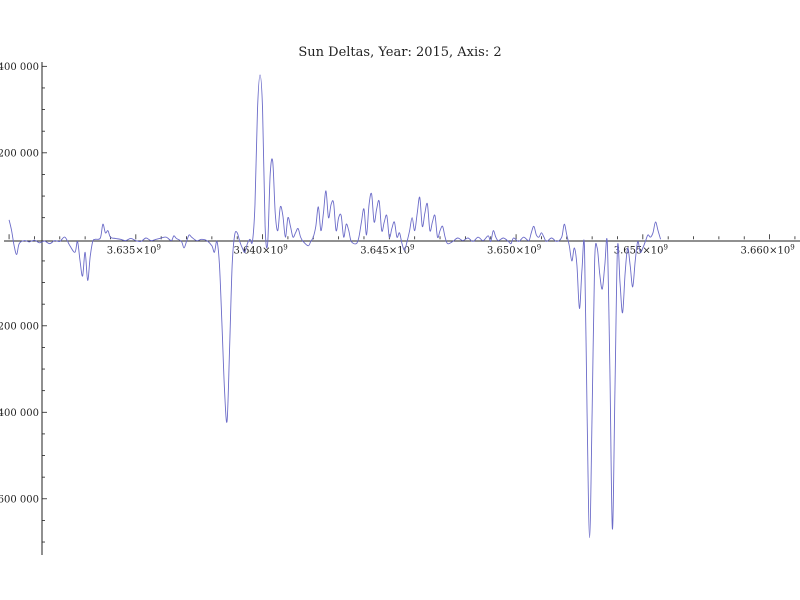 Image resolution: width=800 pixels, height=600 pixels. What do you see at coordinates (387, 249) in the screenshot?
I see `x-tick-label: 3.645×109` at bounding box center [387, 249].